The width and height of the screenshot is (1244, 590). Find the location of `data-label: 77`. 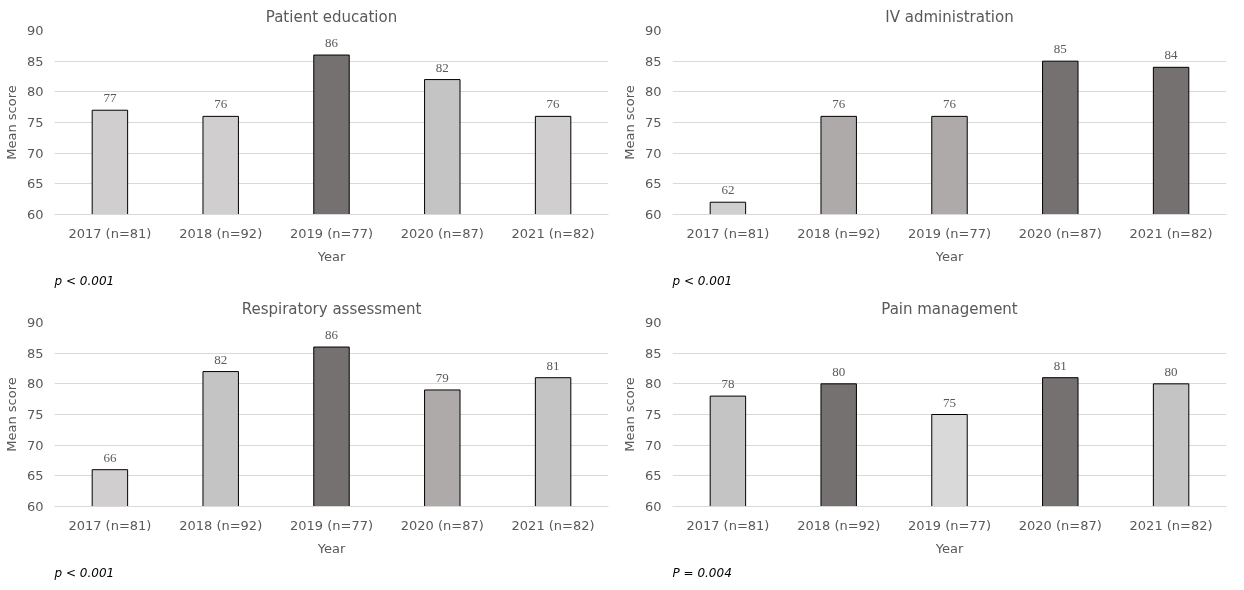

data-label: 77 is located at coordinates (110, 98).